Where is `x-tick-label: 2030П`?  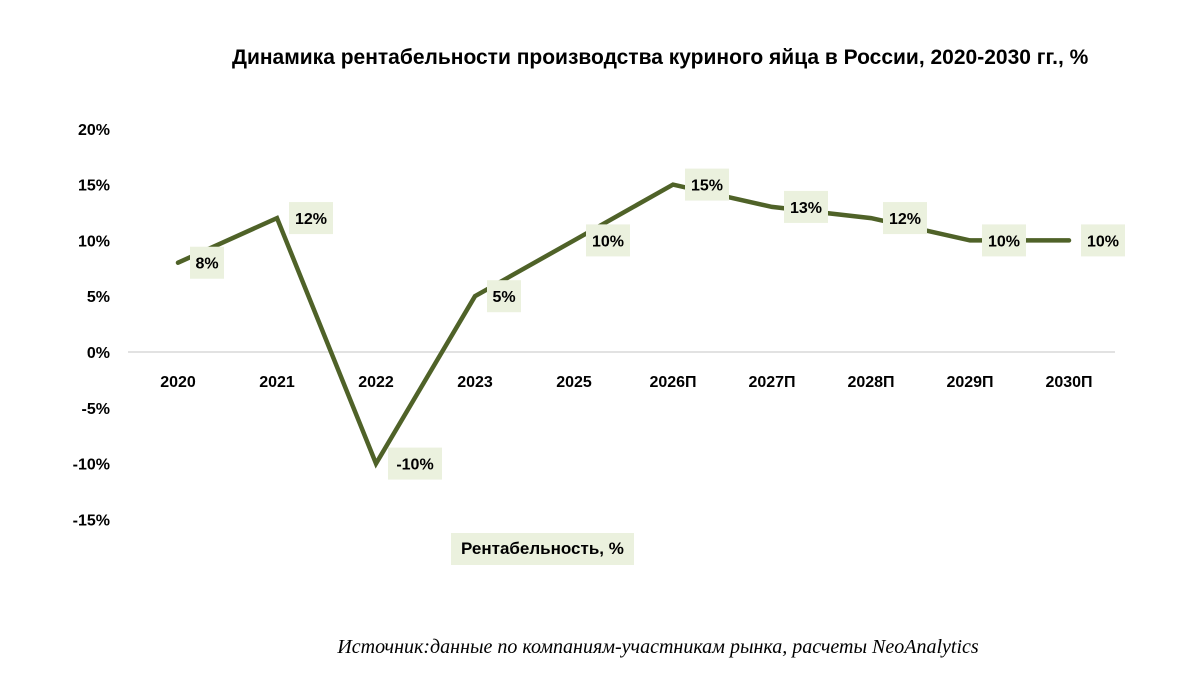 x-tick-label: 2030П is located at coordinates (1068, 382).